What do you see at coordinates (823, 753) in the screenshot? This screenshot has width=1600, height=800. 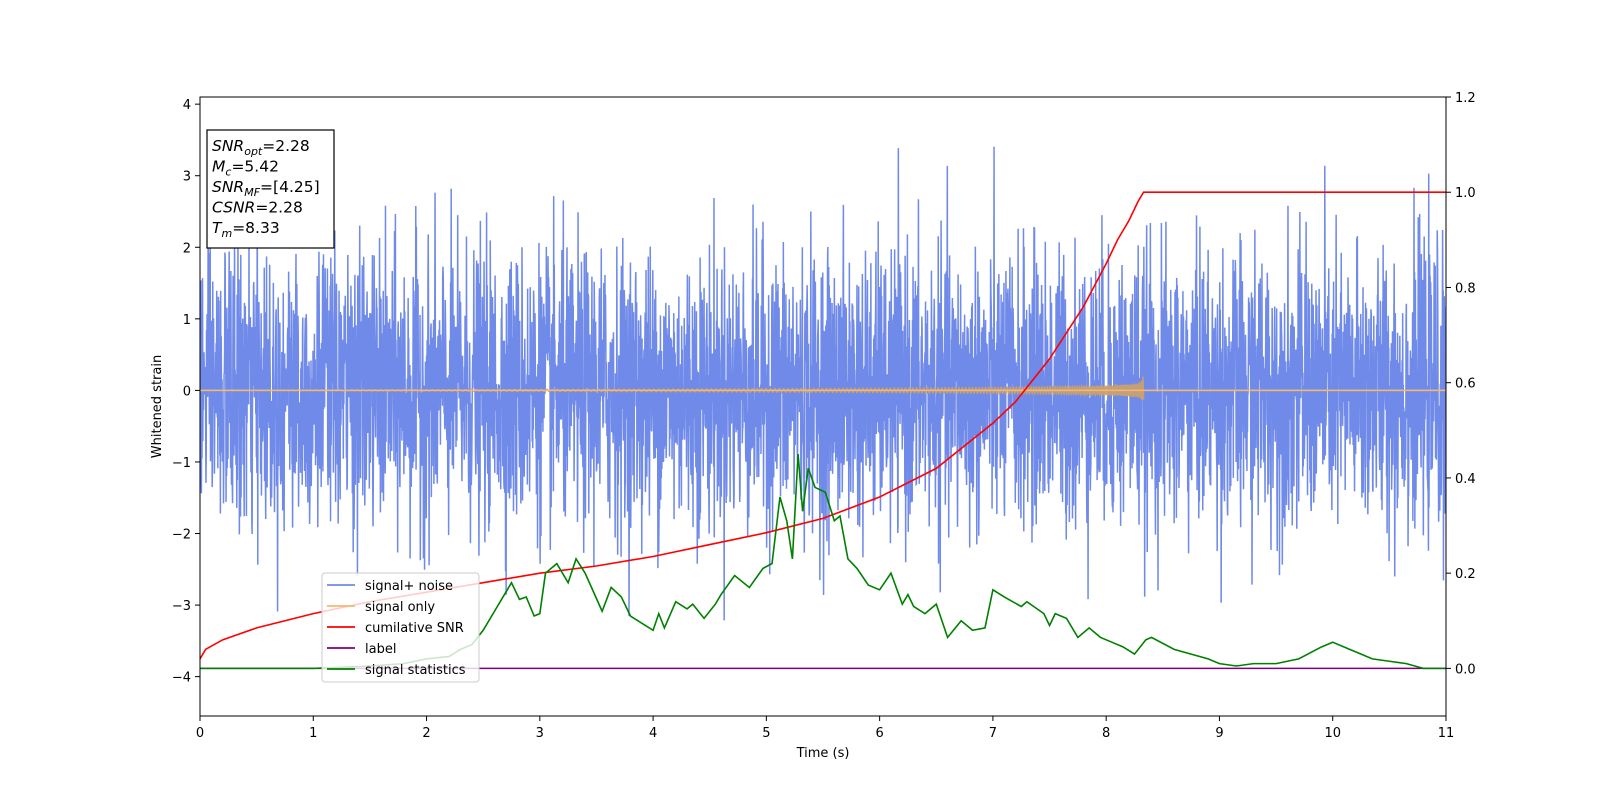 I see `x-axis-label: Time (s)` at bounding box center [823, 753].